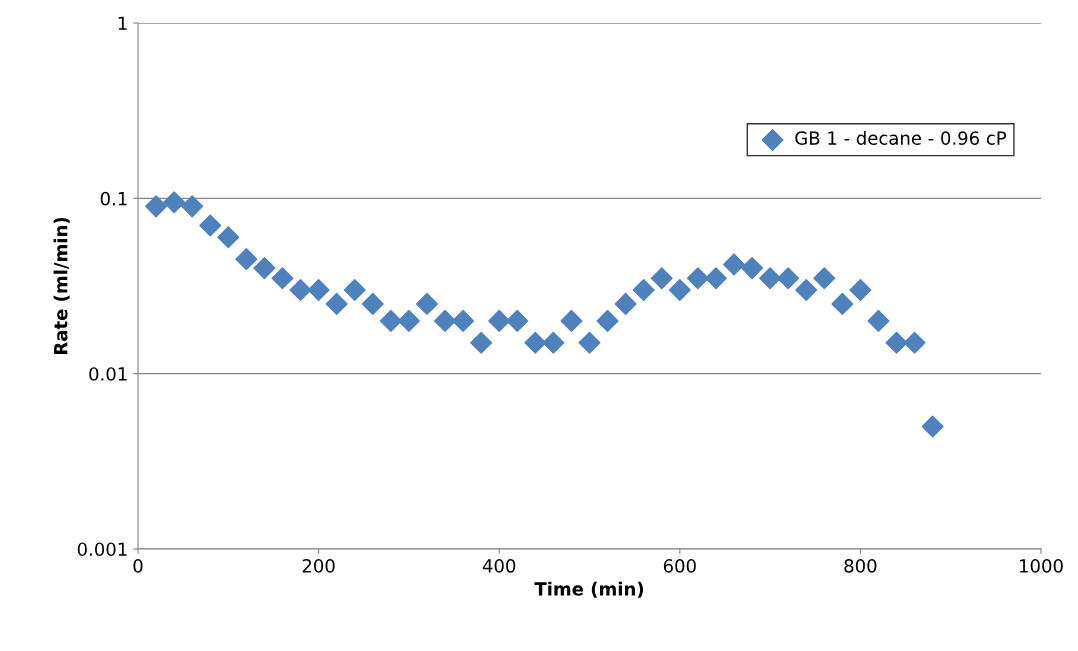 The width and height of the screenshot is (1078, 651). Describe the element at coordinates (61, 285) in the screenshot. I see `y-axis-title: Rate (ml/min)` at that location.